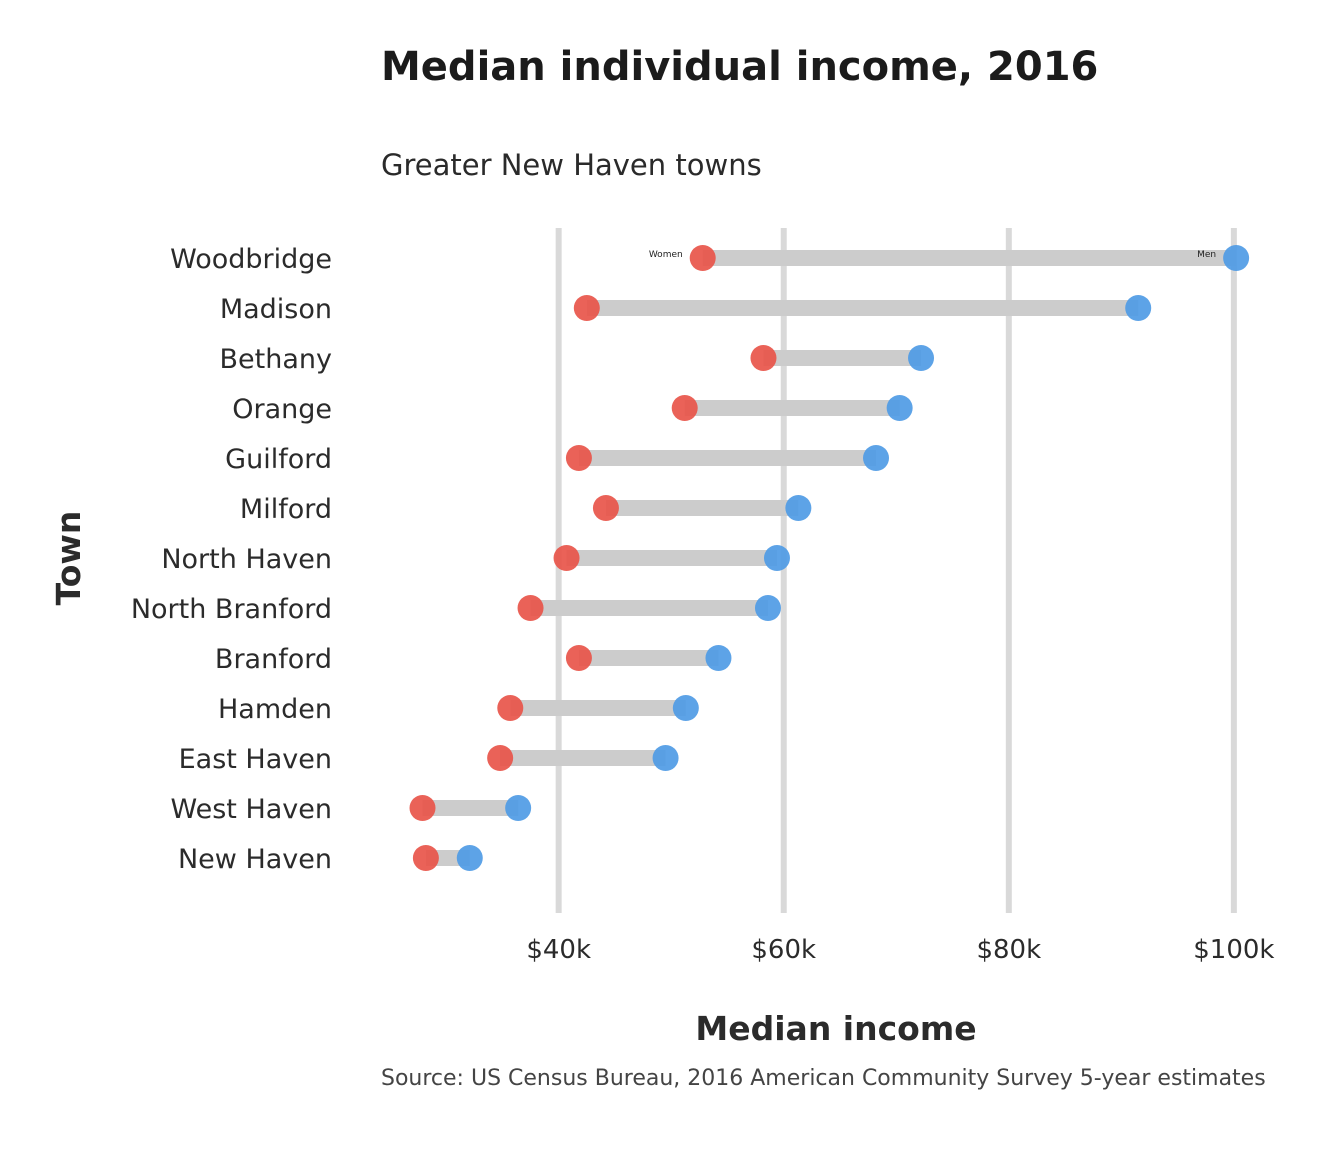 The width and height of the screenshot is (1344, 1152). What do you see at coordinates (231, 609) in the screenshot?
I see `town-label: North Branford` at bounding box center [231, 609].